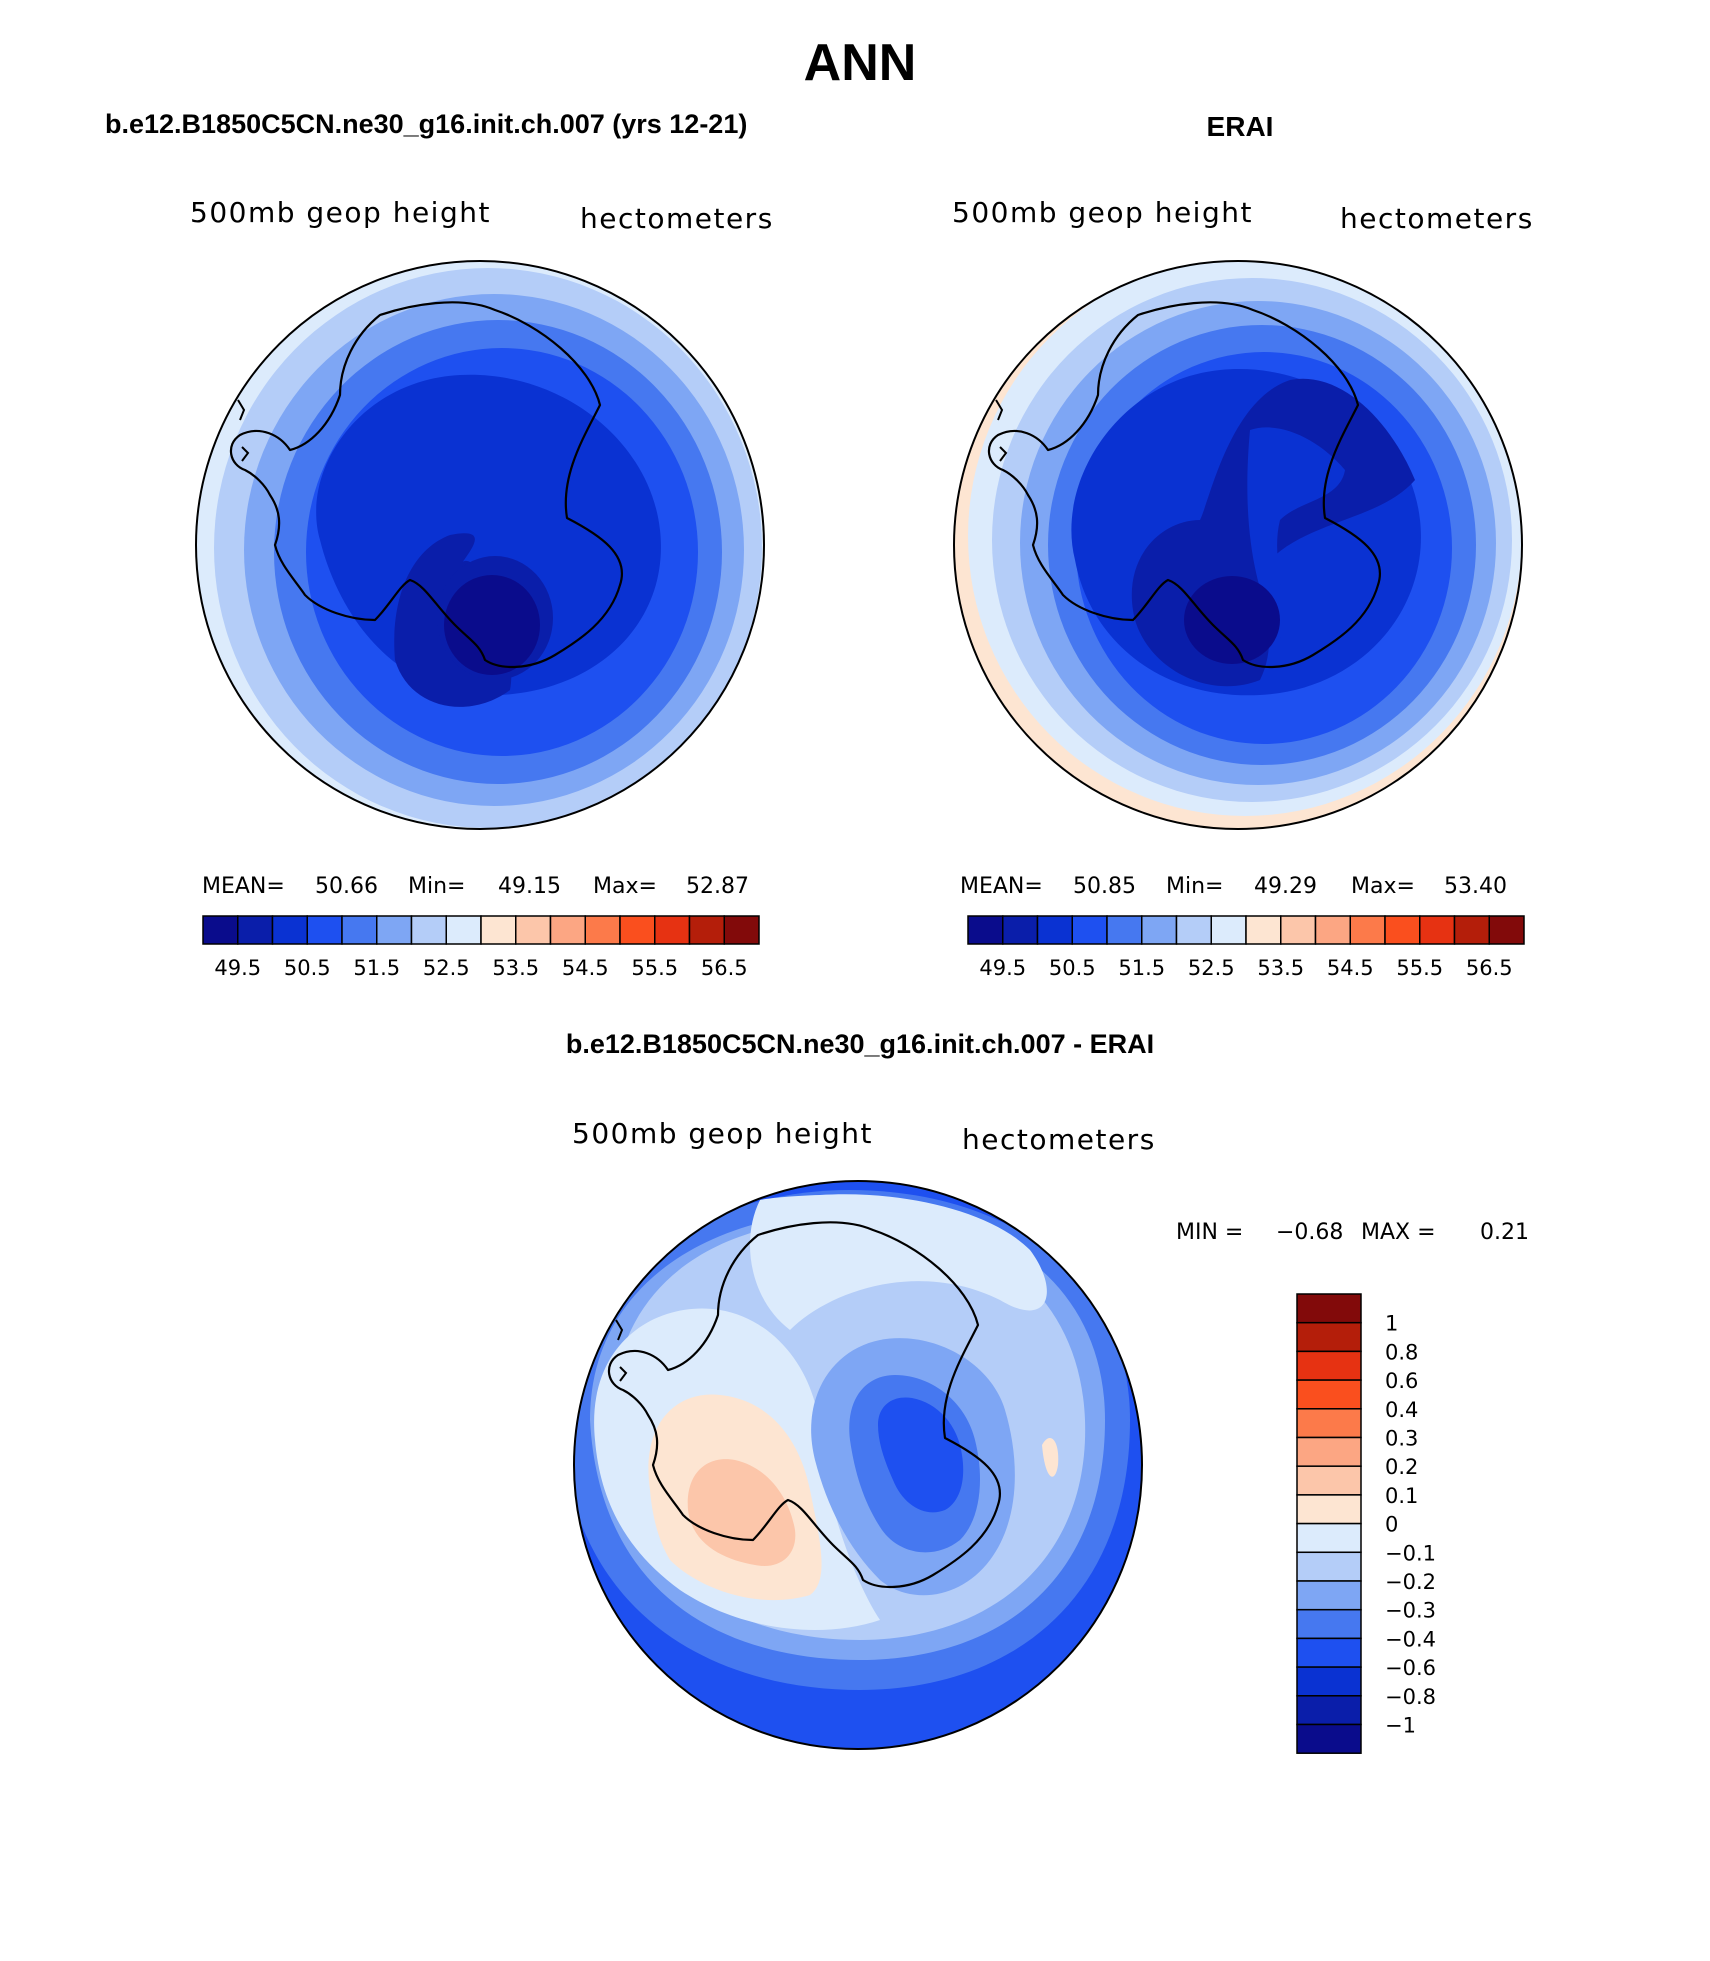  Describe the element at coordinates (1419, 968) in the screenshot. I see `colorbar-tick-label: 55.5` at that location.